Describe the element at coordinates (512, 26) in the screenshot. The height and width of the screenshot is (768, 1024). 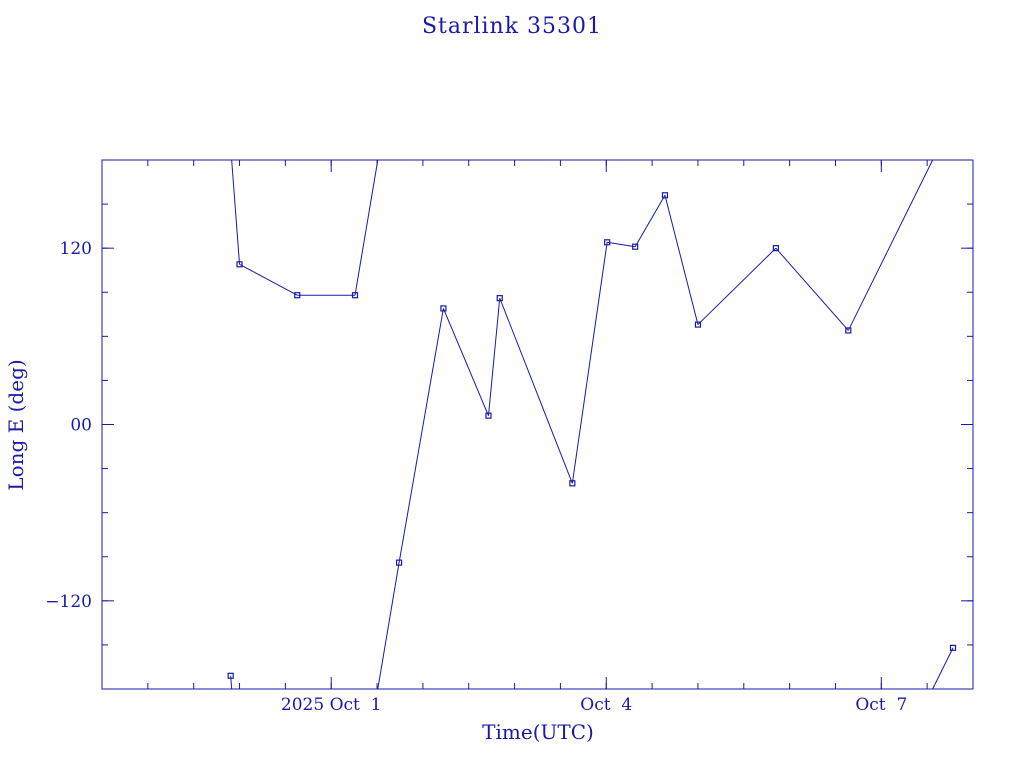
I see `chart-title: Starlink 35301` at that location.